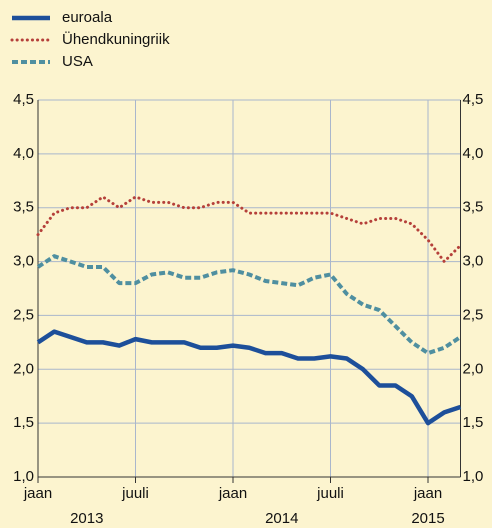 The height and width of the screenshot is (528, 492). Describe the element at coordinates (23, 99) in the screenshot. I see `y-tick-label: 4,5` at that location.